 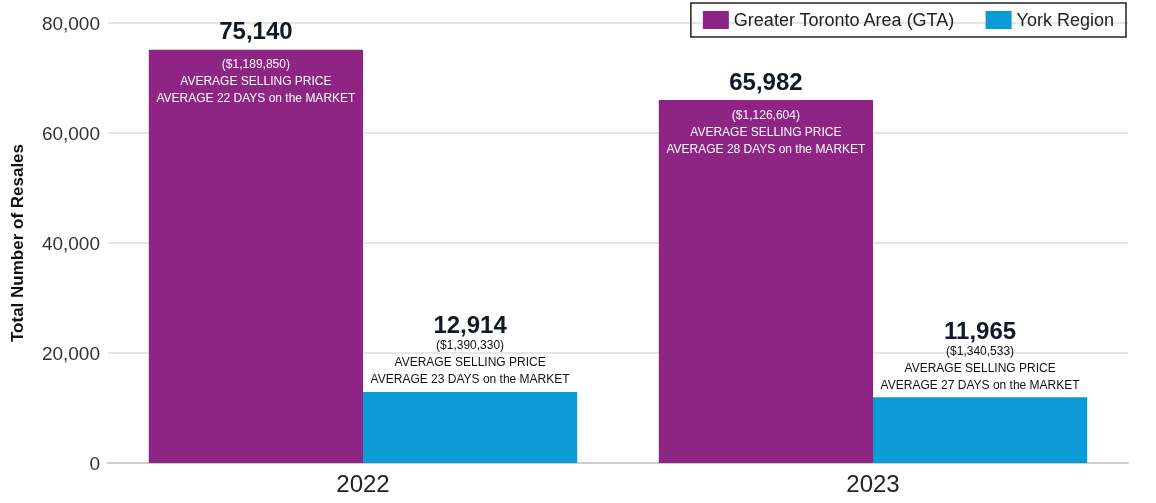 What do you see at coordinates (70, 133) in the screenshot?
I see `y-tick-label: 60,000` at bounding box center [70, 133].